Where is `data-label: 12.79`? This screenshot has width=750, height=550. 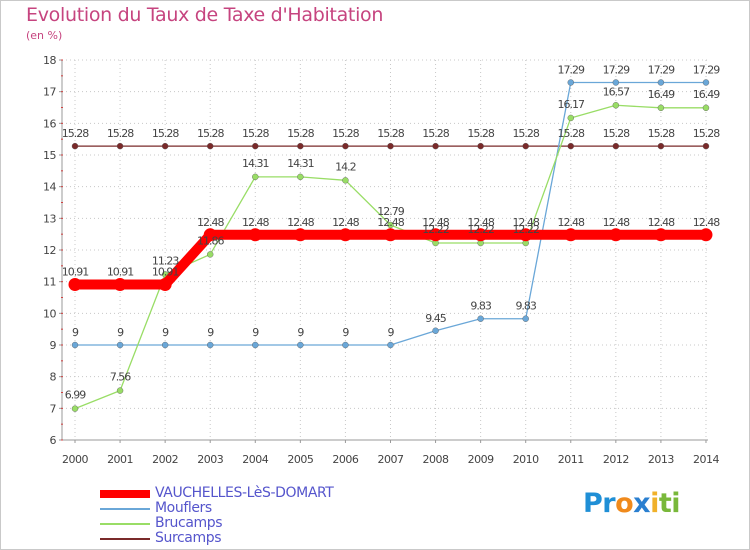 data-label: 12.79 is located at coordinates (390, 211).